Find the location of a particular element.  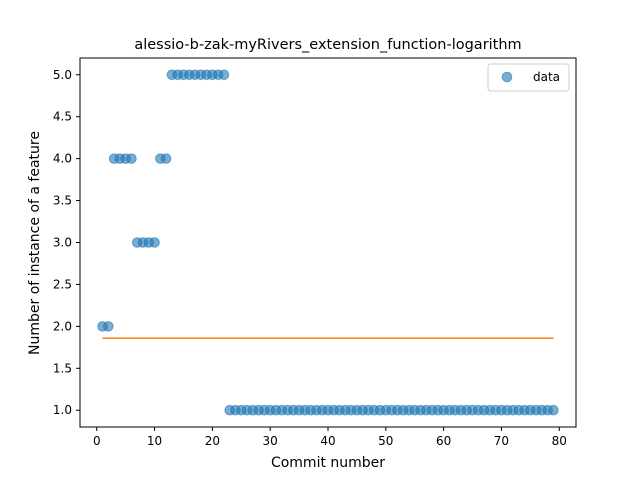

x-tick-label: 30 is located at coordinates (270, 441).